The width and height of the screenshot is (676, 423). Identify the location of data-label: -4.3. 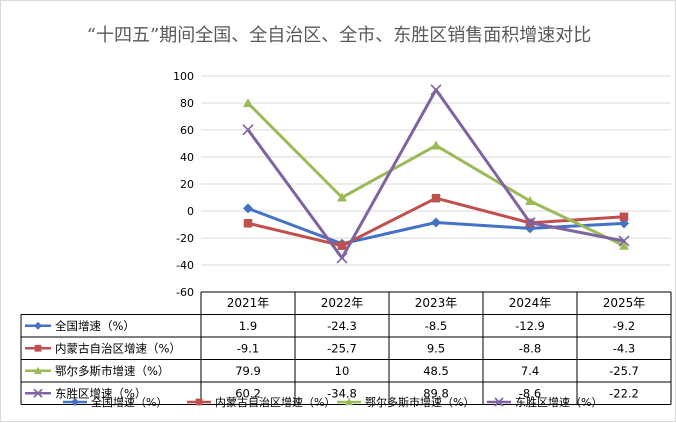
(624, 348).